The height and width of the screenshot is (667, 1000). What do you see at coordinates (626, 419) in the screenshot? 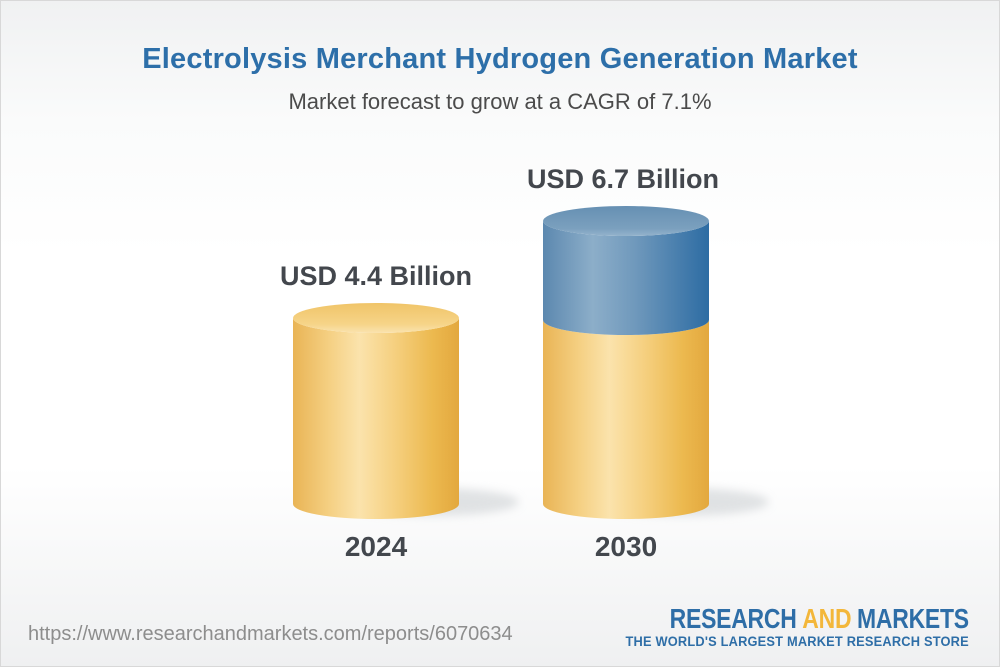
I see `bar-2030-base-segment` at bounding box center [626, 419].